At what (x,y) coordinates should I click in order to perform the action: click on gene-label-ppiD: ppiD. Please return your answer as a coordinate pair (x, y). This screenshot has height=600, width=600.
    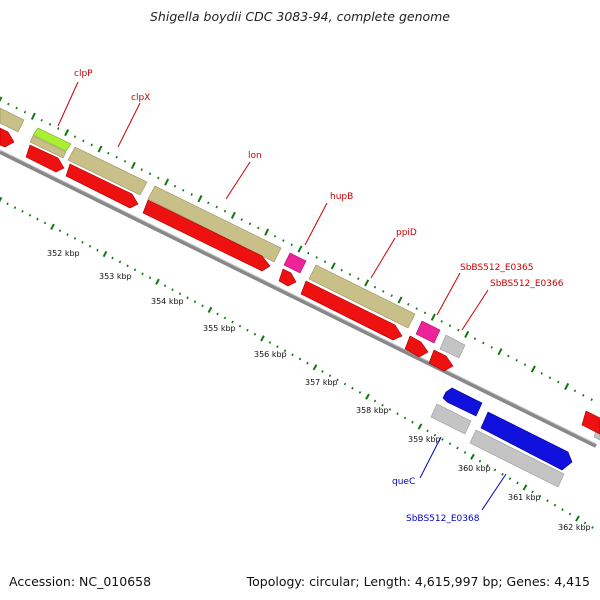
    Looking at the image, I should click on (406, 233).